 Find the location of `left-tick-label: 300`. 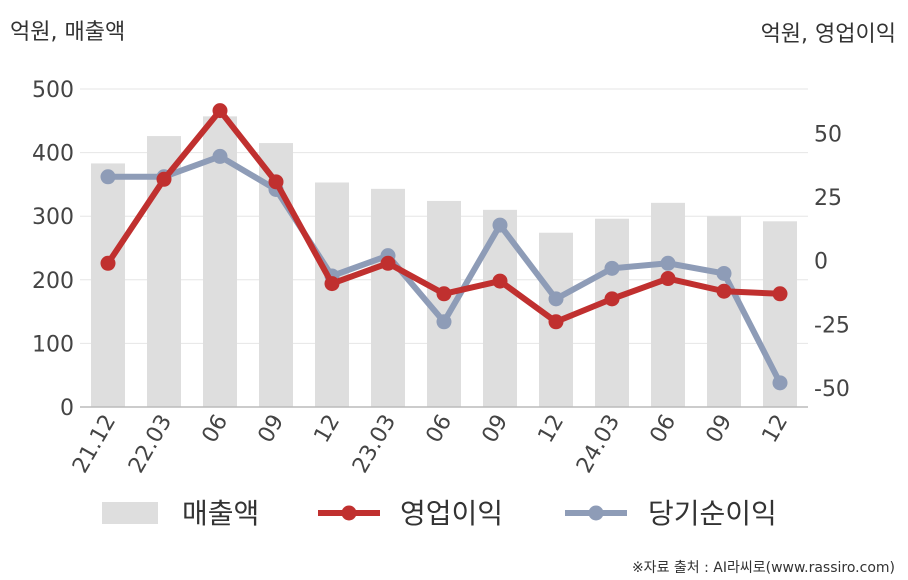

left-tick-label: 300 is located at coordinates (53, 217).